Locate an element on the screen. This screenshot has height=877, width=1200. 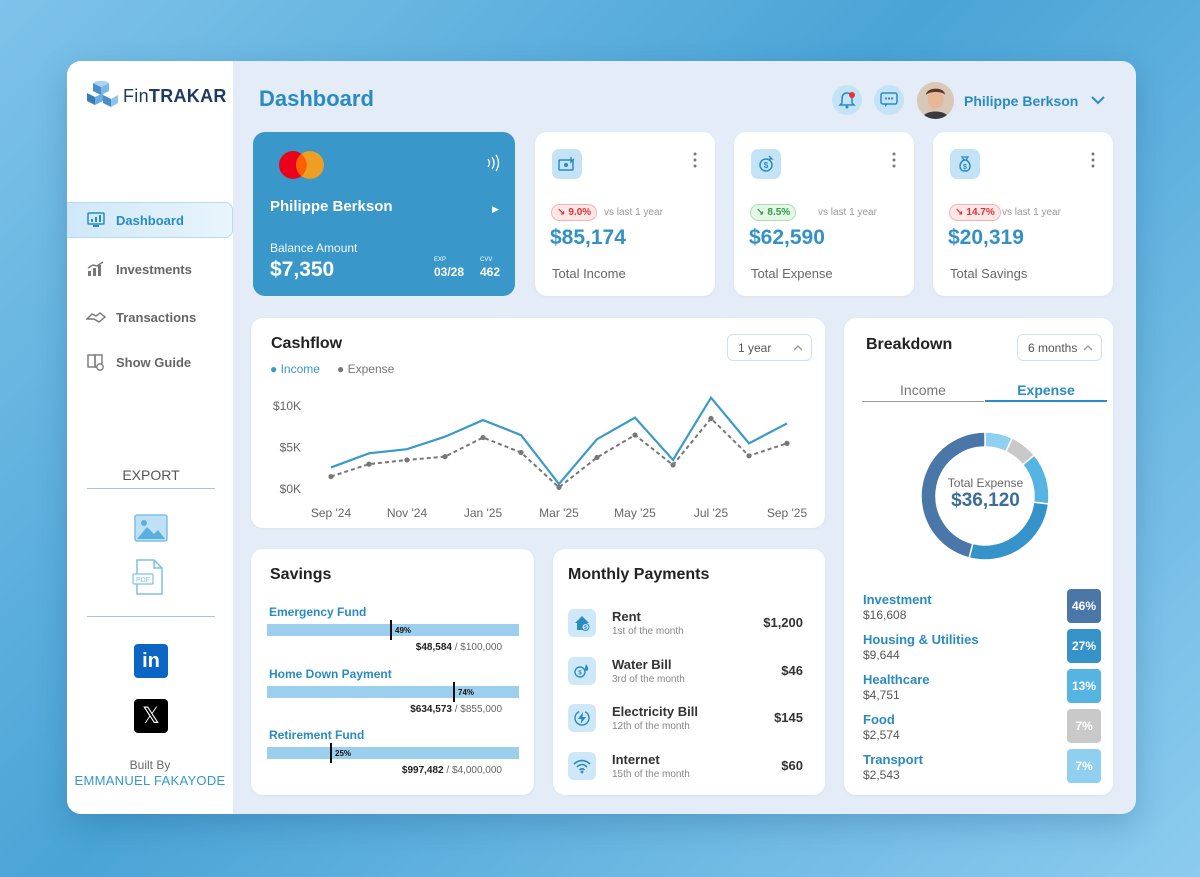
sidebar-item-label: Show Guide is located at coordinates (154, 362).